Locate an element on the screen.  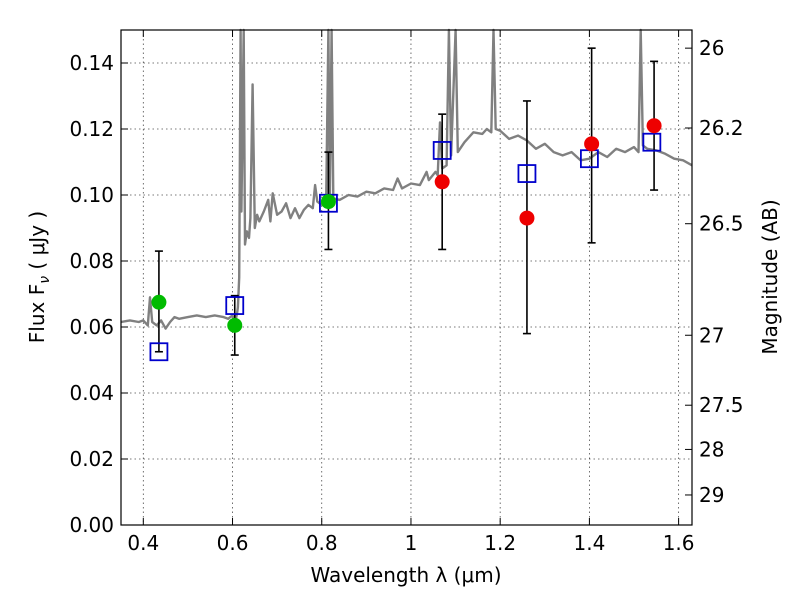
y-tick-label: 0.00 is located at coordinates (91, 525).